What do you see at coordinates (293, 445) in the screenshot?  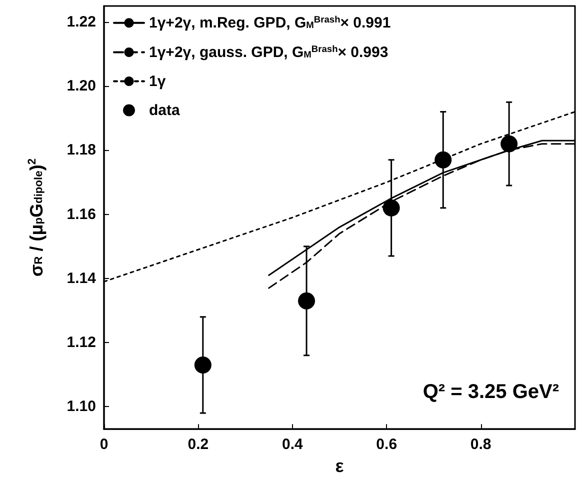 I see `x-tick-label: 0.4` at bounding box center [293, 445].